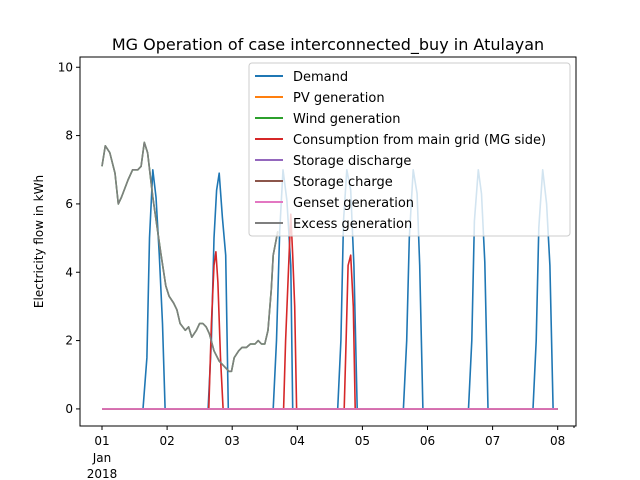  Describe the element at coordinates (102, 473) in the screenshot. I see `x-tick-sublabel: 2018` at that location.